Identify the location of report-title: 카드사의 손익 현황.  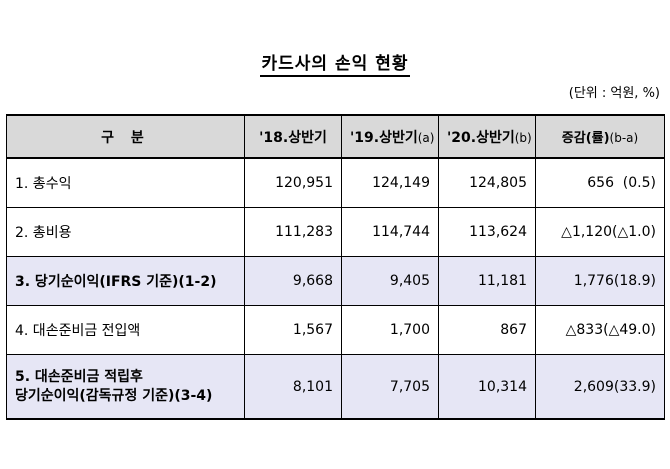
(335, 65).